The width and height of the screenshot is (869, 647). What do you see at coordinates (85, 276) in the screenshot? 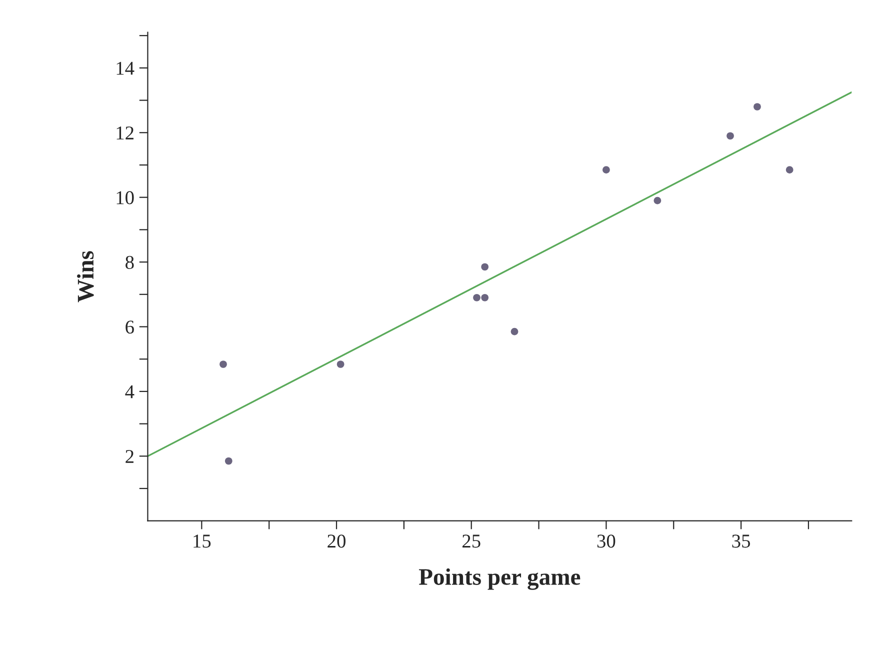
I see `y-axis-title: Wins` at bounding box center [85, 276].